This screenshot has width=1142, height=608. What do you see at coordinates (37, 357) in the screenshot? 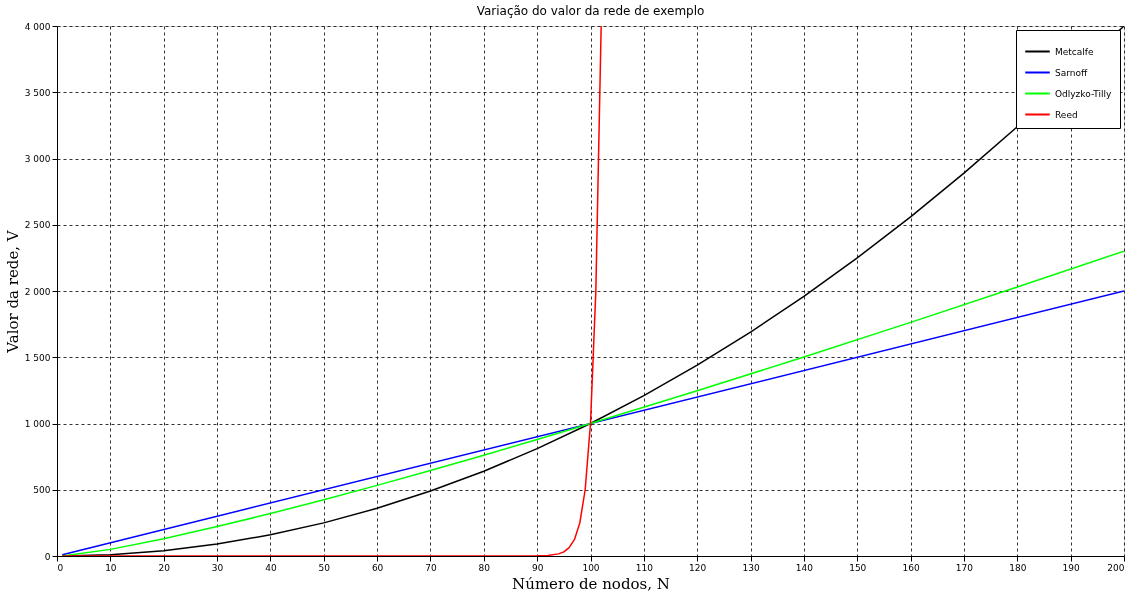
I see `y-tick-label: 1 500` at bounding box center [37, 357].